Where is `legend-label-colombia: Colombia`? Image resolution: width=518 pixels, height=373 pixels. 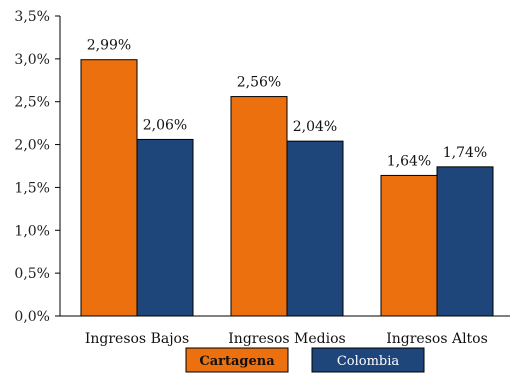 legend-label-colombia: Colombia is located at coordinates (368, 361).